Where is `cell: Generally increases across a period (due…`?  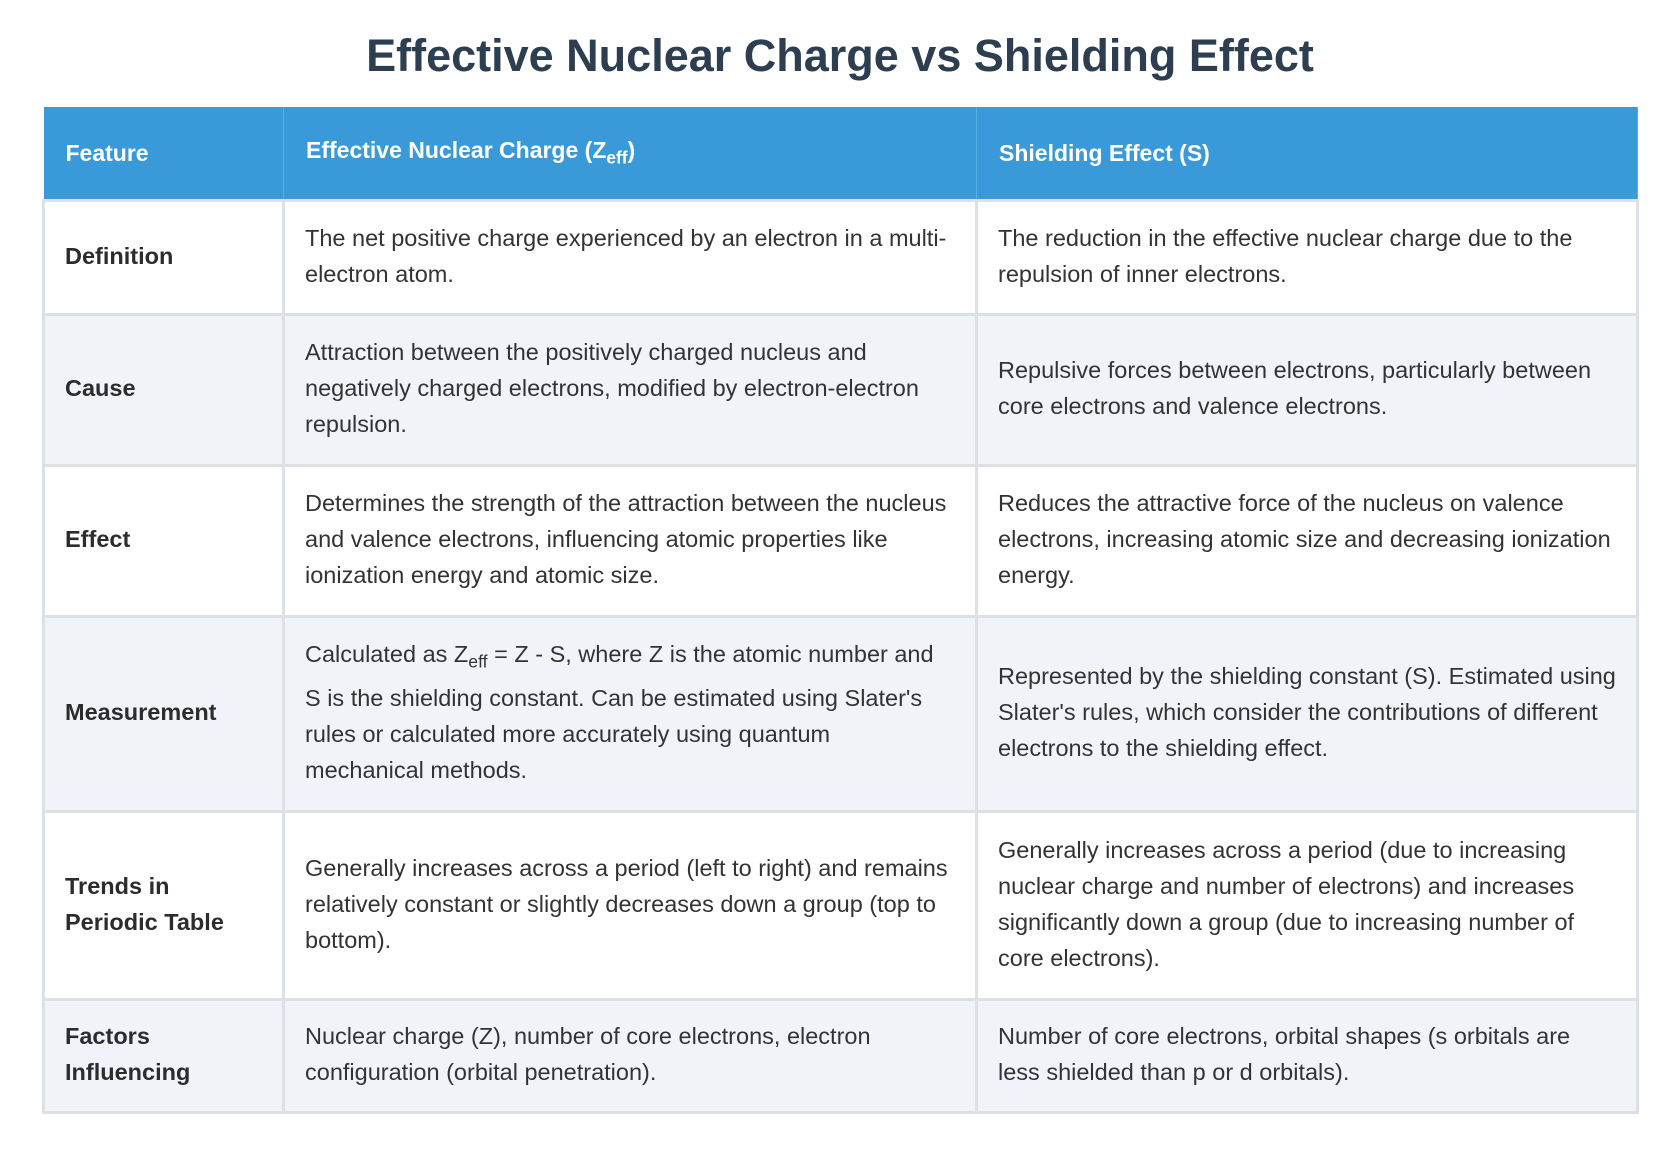
cell: Generally increases across a period (due… is located at coordinates (1307, 905).